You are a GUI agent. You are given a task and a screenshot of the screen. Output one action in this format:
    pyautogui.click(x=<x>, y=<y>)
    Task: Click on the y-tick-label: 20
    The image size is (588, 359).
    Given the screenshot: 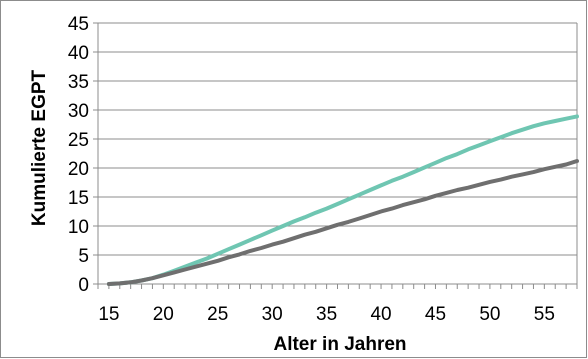 What is the action you would take?
    pyautogui.click(x=78, y=169)
    